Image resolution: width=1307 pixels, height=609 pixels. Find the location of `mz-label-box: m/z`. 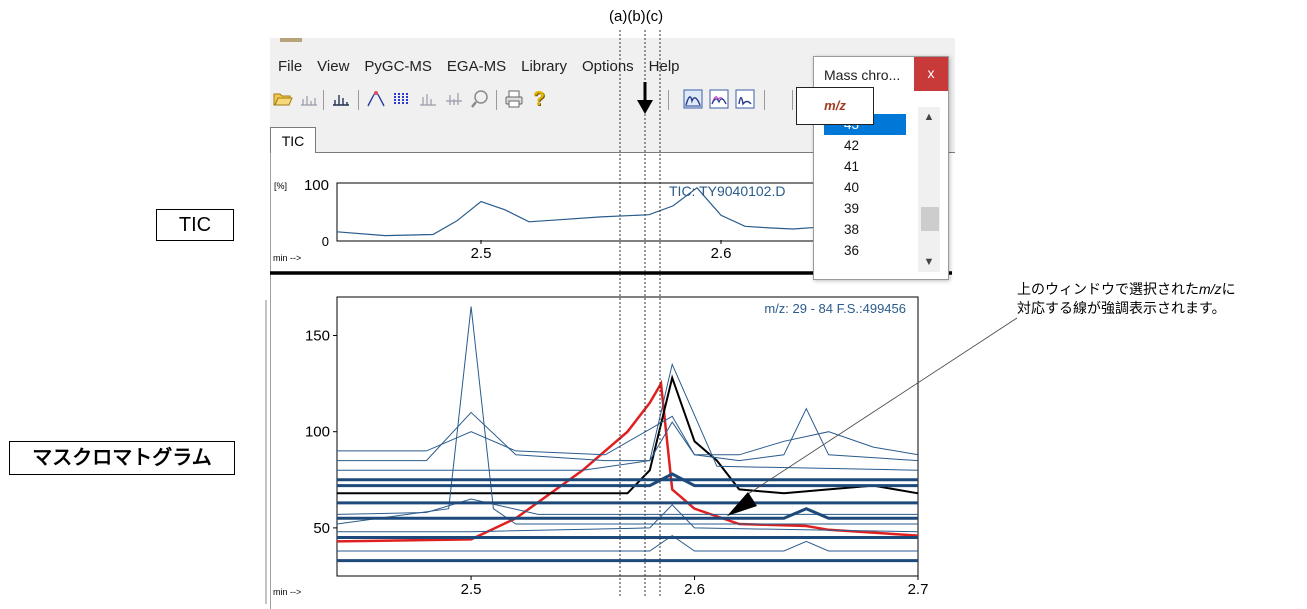

mz-label-box: m/z is located at coordinates (835, 106).